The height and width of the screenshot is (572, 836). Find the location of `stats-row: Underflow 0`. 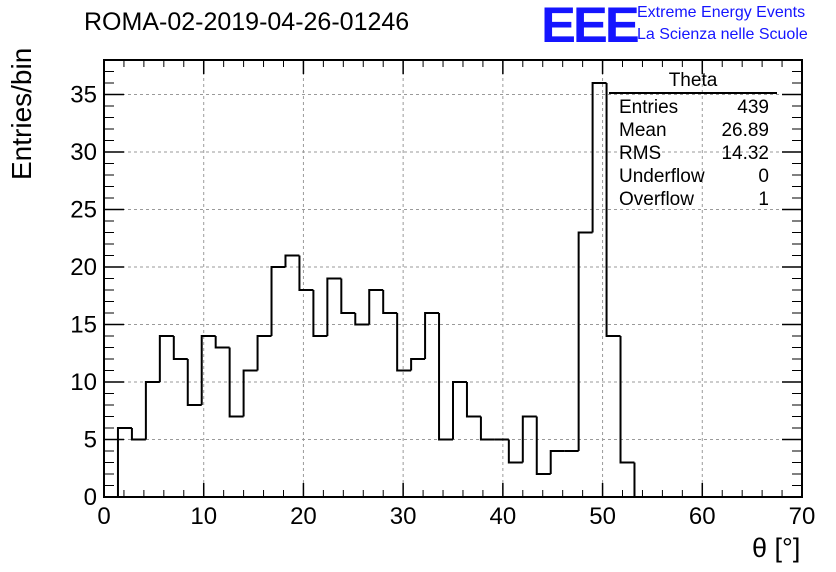

stats-row: Underflow 0 is located at coordinates (693, 176).